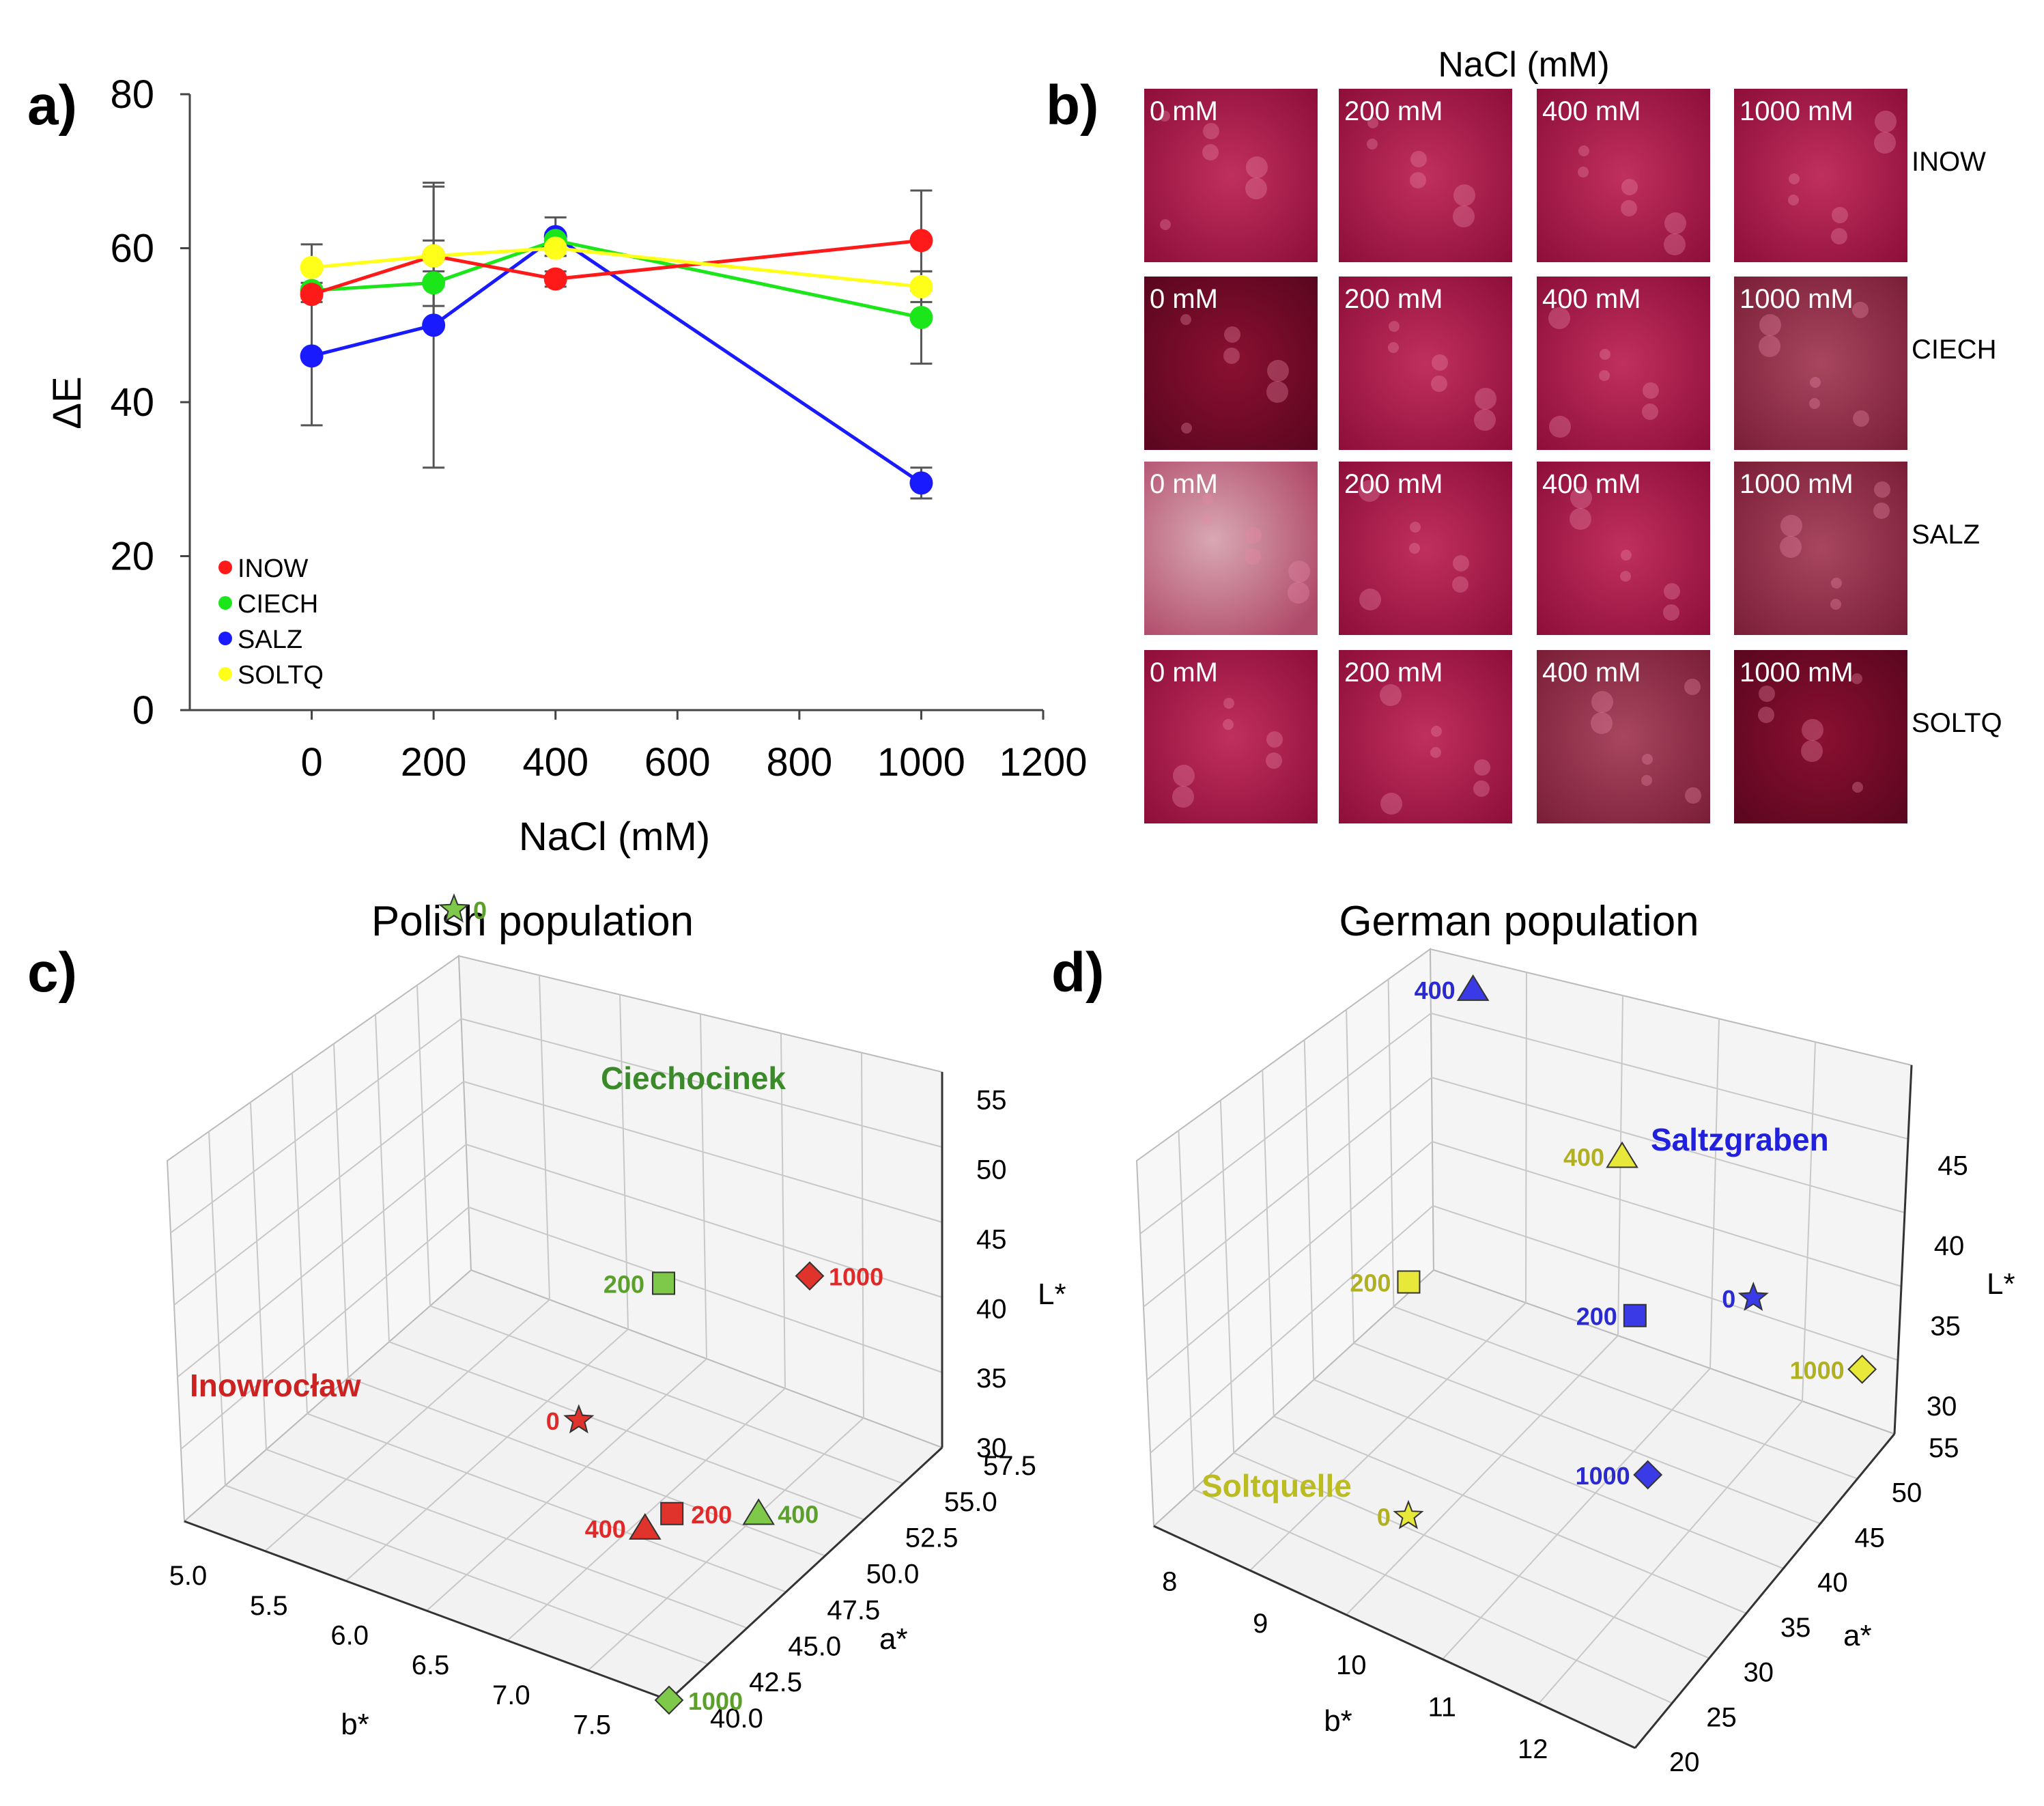 The height and width of the screenshot is (1806, 2044). What do you see at coordinates (1949, 162) in the screenshot?
I see `row-label-inow: INOW` at bounding box center [1949, 162].